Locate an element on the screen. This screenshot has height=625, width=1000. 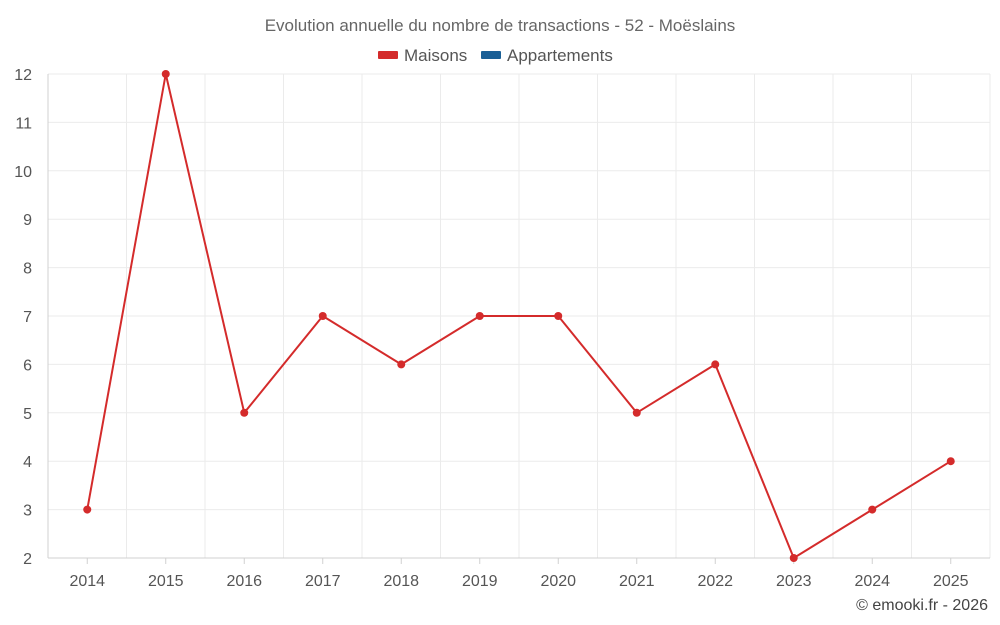
data-point-maisons-2017 is located at coordinates (322, 316).